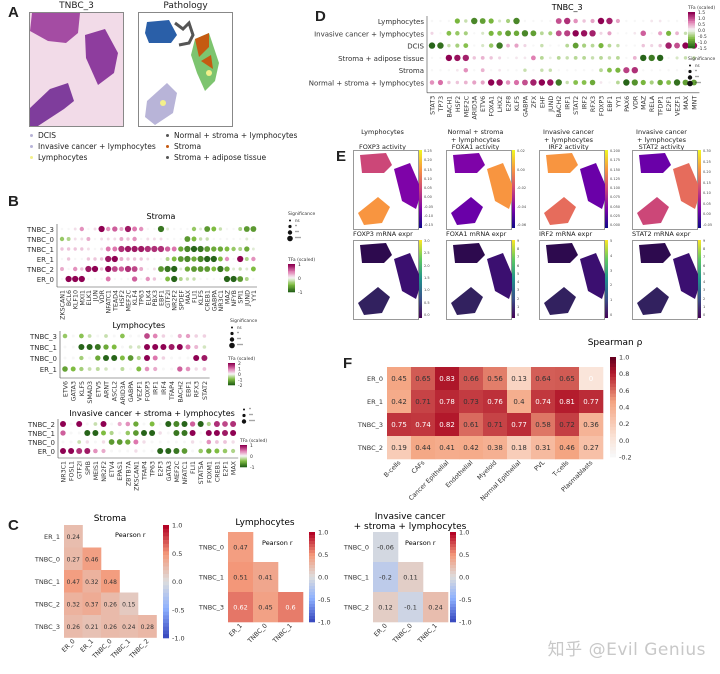 Image resolution: width=720 pixels, height=674 pixels. Describe the element at coordinates (433, 105) in the screenshot. I see `column-tick-label: STAT3` at that location.